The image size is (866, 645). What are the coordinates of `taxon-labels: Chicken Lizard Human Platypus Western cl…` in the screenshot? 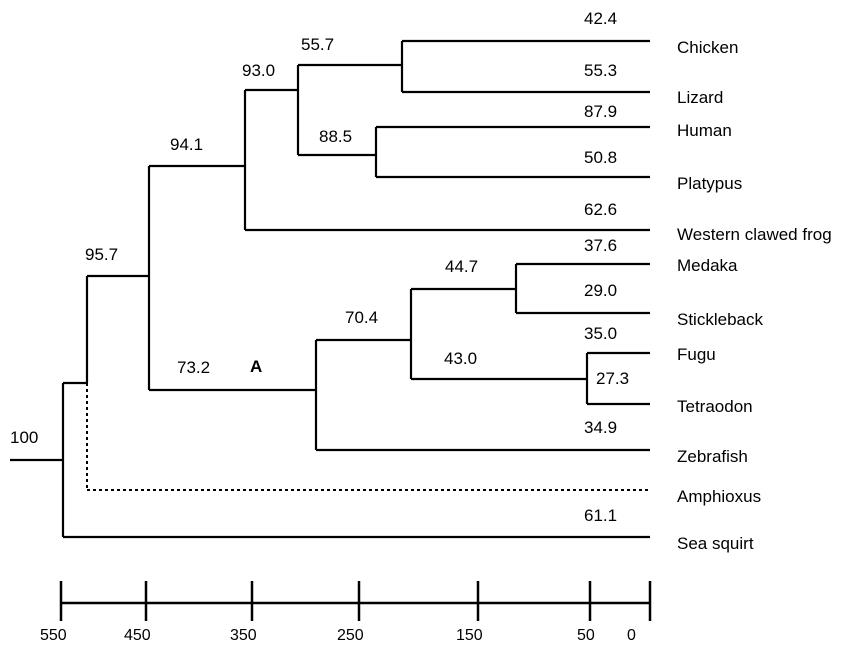 It's located at (754, 295).